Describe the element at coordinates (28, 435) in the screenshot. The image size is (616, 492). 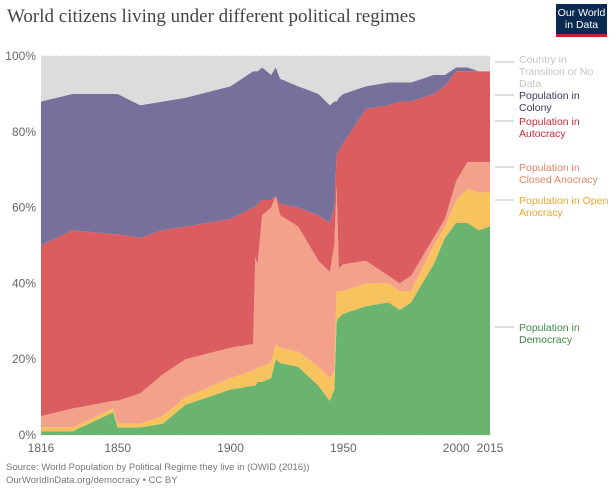
I see `y-tick-label: 0%` at that location.